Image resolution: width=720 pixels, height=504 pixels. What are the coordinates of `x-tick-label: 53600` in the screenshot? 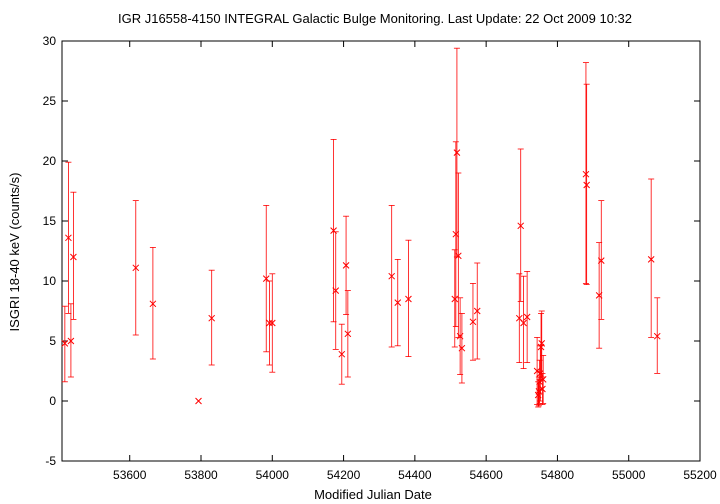 It's located at (130, 475).